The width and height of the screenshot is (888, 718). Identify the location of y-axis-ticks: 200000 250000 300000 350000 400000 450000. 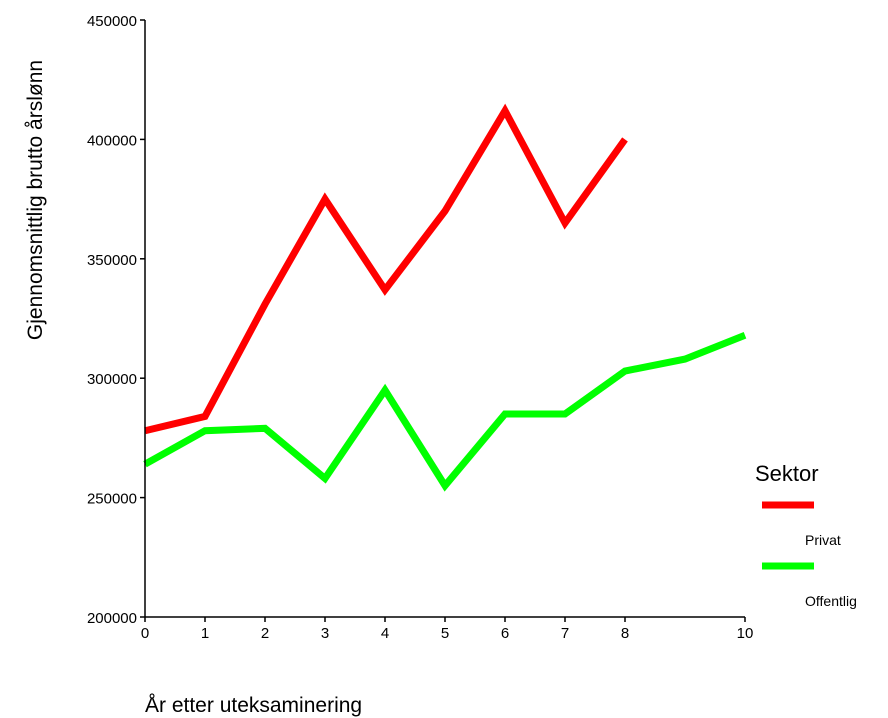
(116, 320).